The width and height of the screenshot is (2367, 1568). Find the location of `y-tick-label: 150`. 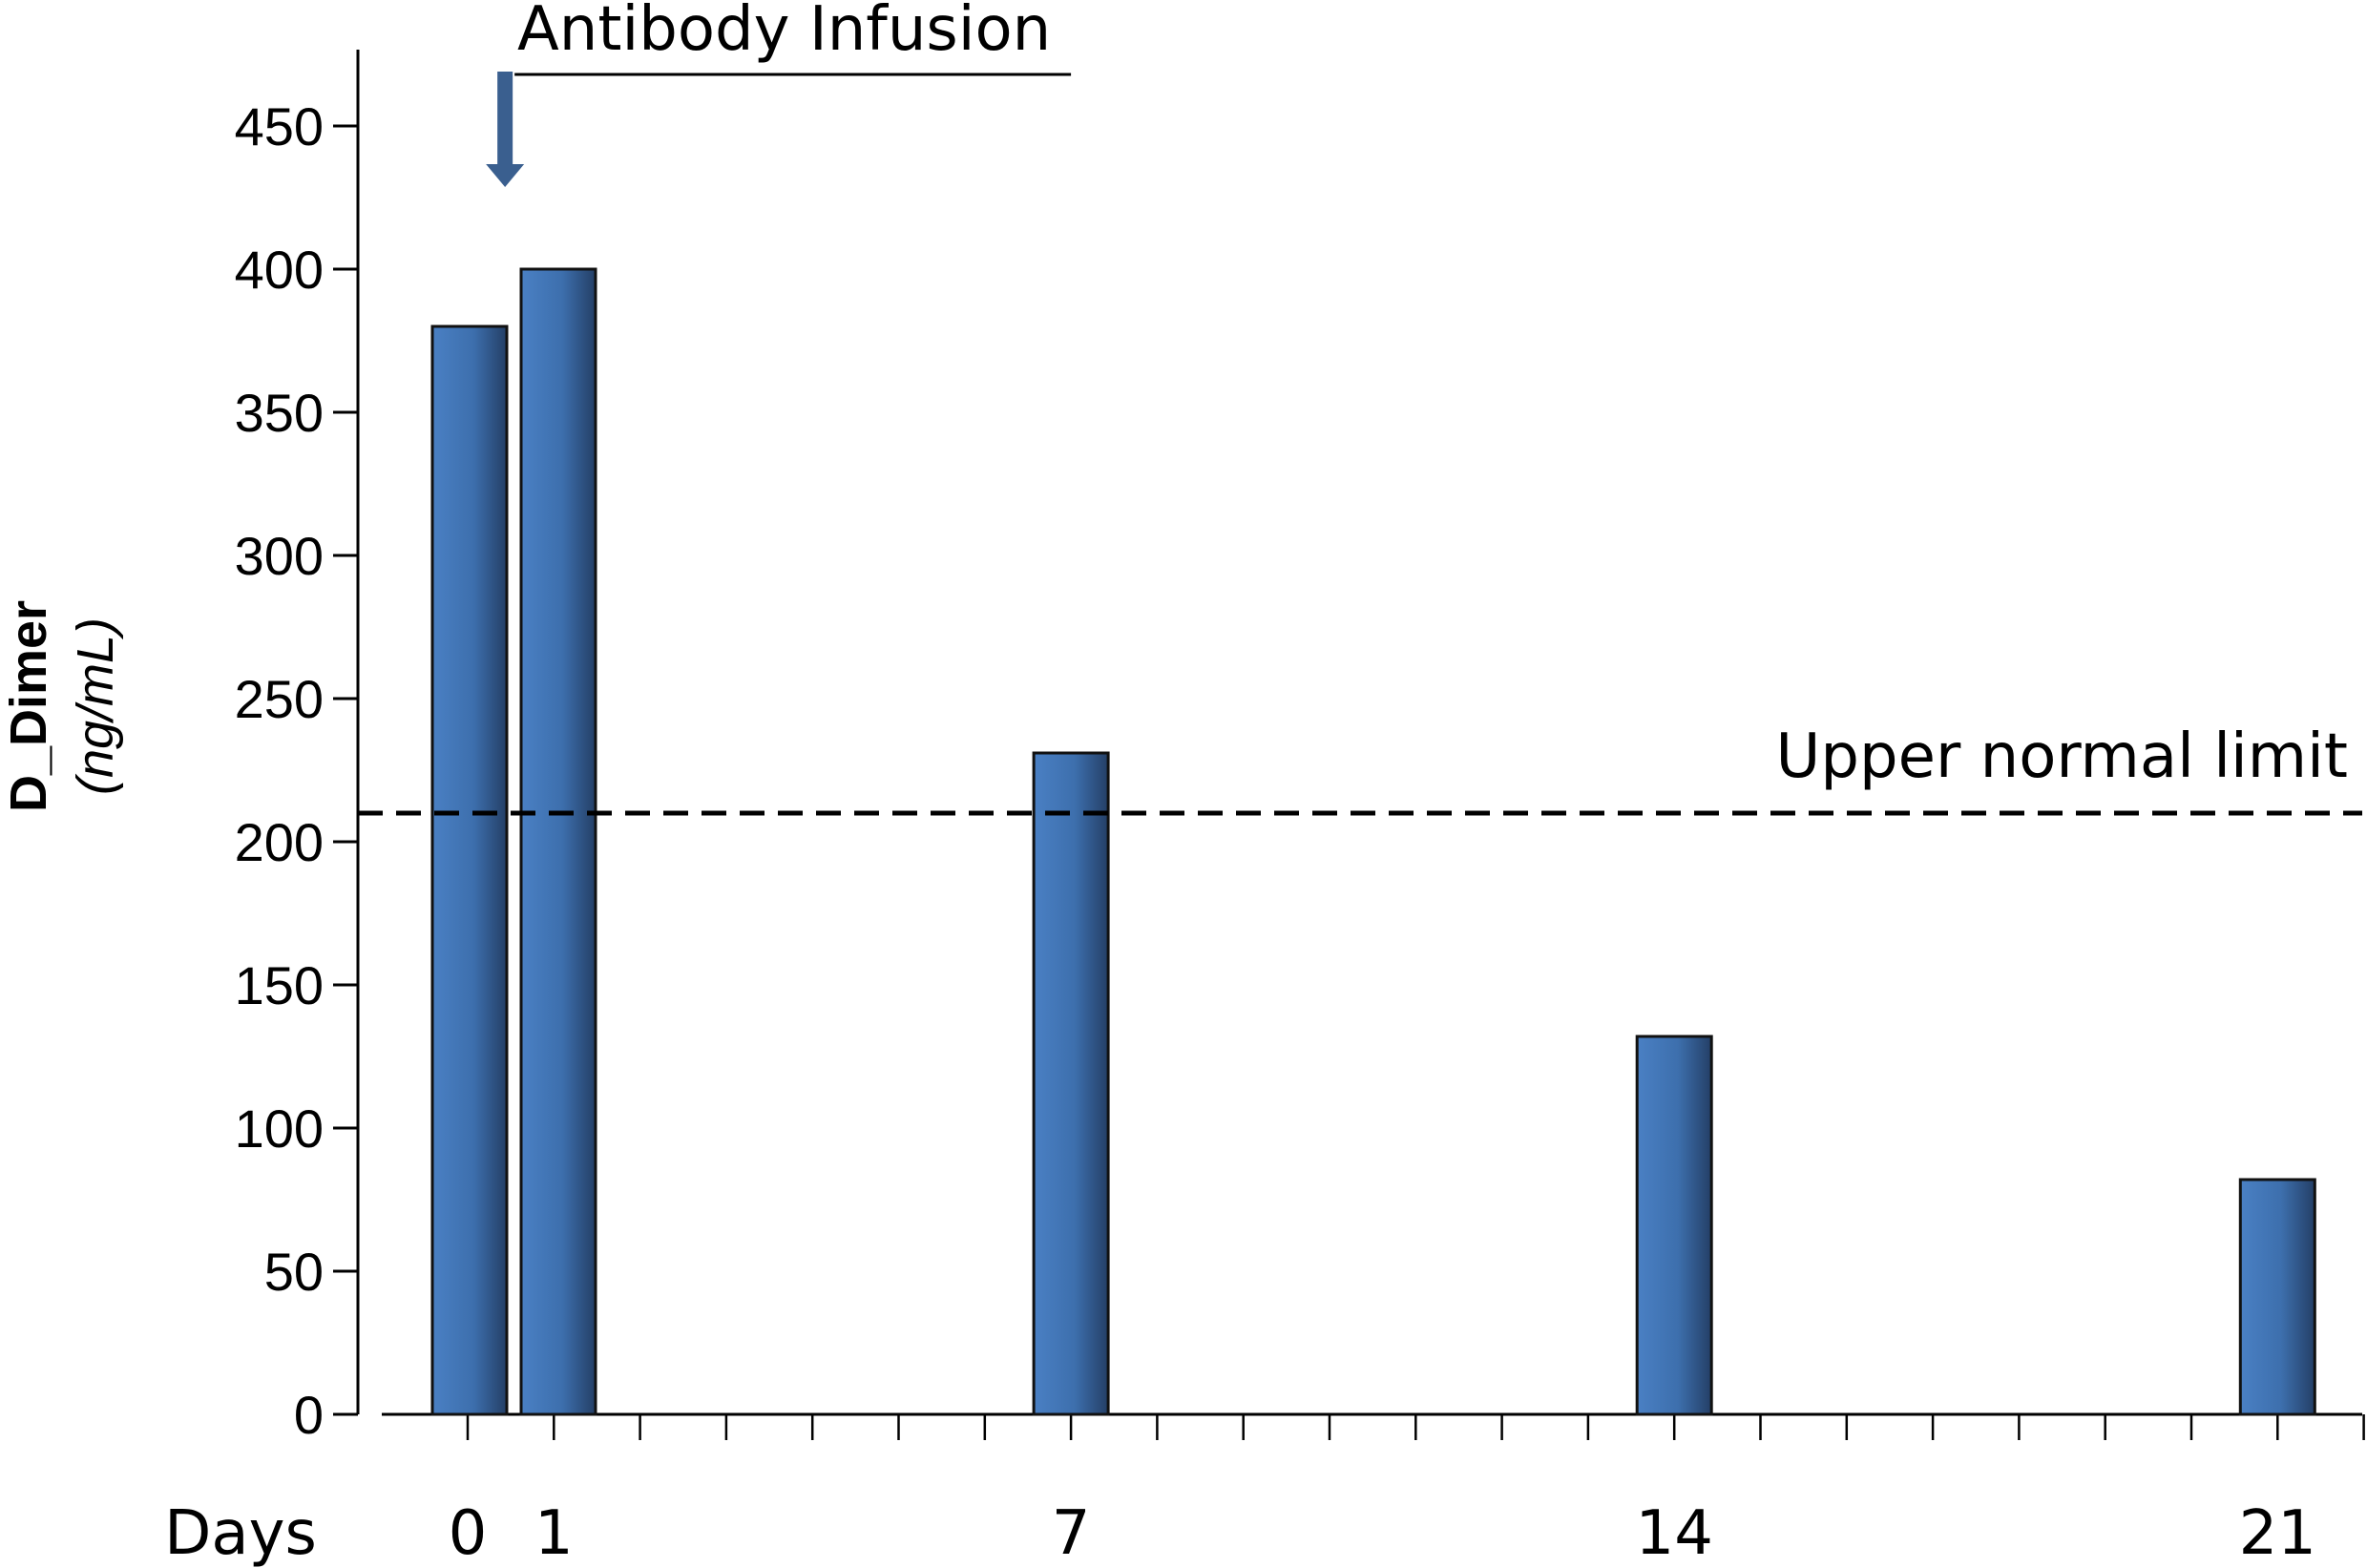

y-tick-label: 150 is located at coordinates (280, 985).